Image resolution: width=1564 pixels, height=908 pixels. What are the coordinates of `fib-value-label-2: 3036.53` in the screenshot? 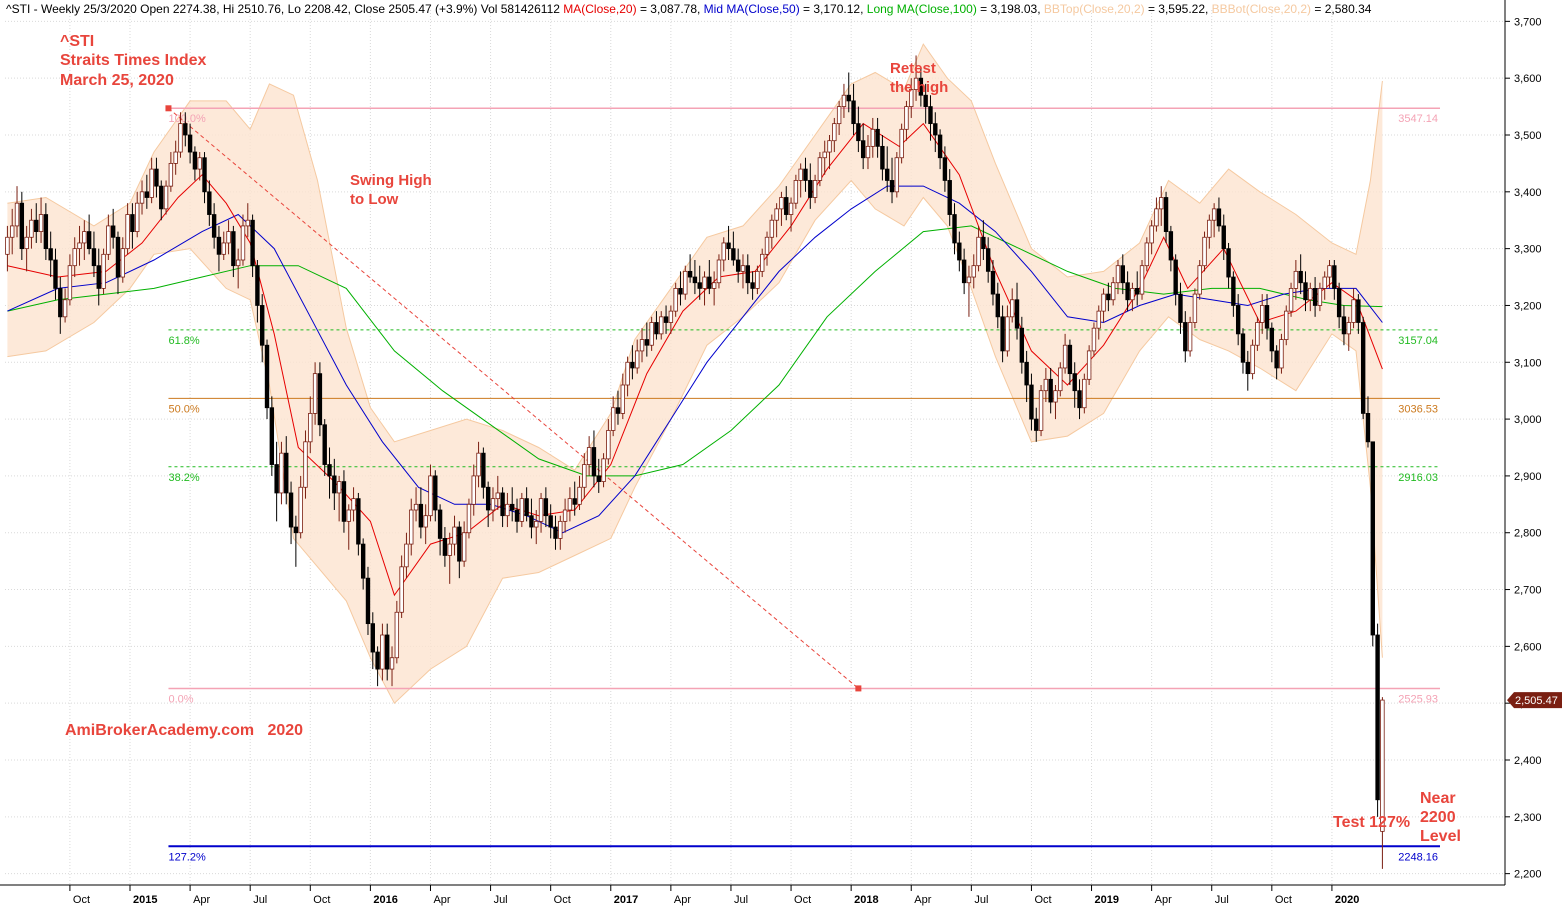 It's located at (1418, 409).